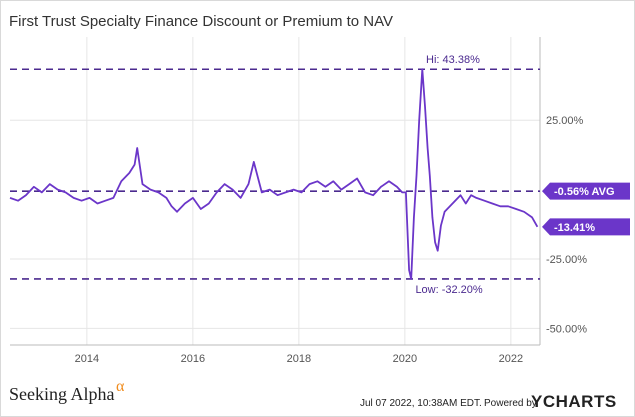 The image size is (635, 417). Describe the element at coordinates (421, 403) in the screenshot. I see `timestamp: Jul 07 2022, 10:38AM EDT.` at that location.